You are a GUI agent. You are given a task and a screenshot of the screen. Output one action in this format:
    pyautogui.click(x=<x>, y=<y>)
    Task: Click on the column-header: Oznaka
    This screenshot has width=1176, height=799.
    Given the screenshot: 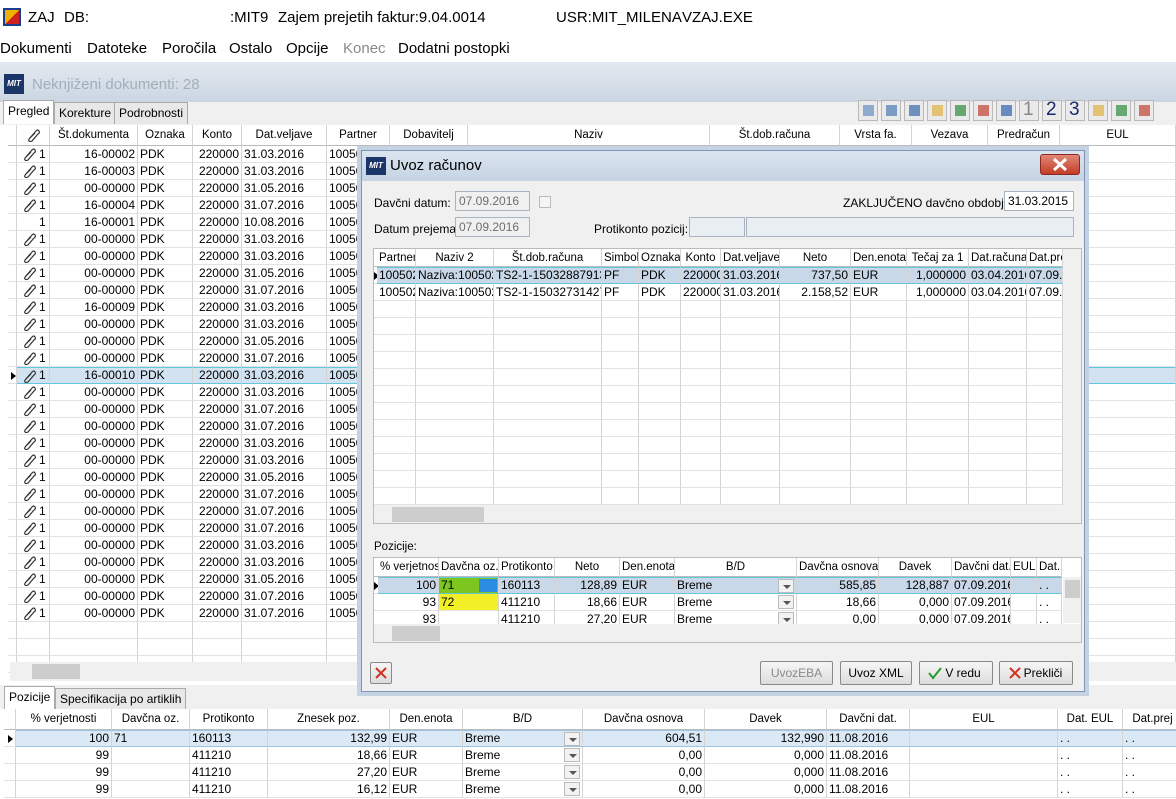 What is the action you would take?
    pyautogui.click(x=165, y=135)
    